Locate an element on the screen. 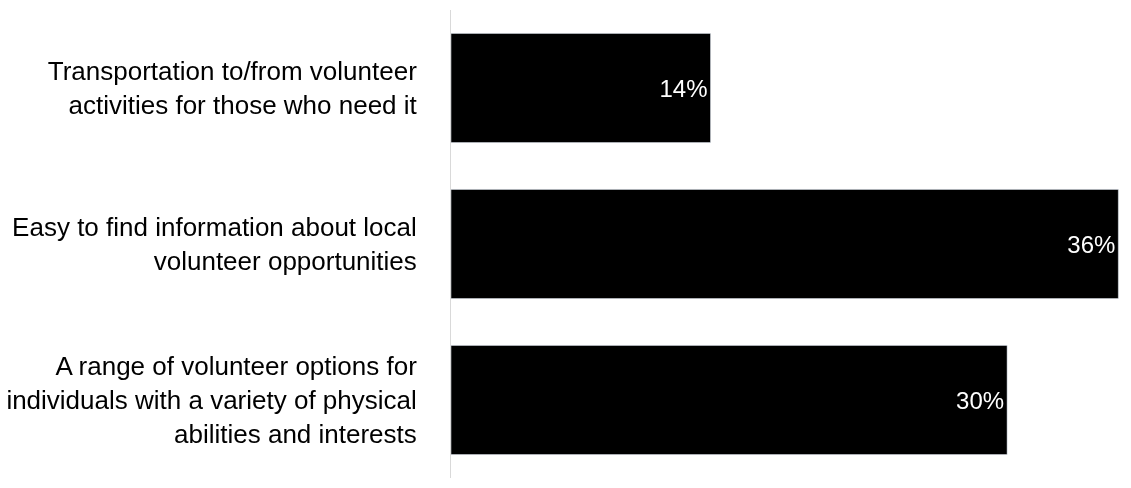 This screenshot has width=1131, height=488. y-tick-label: Transportation to/from volunteer activities for those who need it is located at coordinates (232, 88).